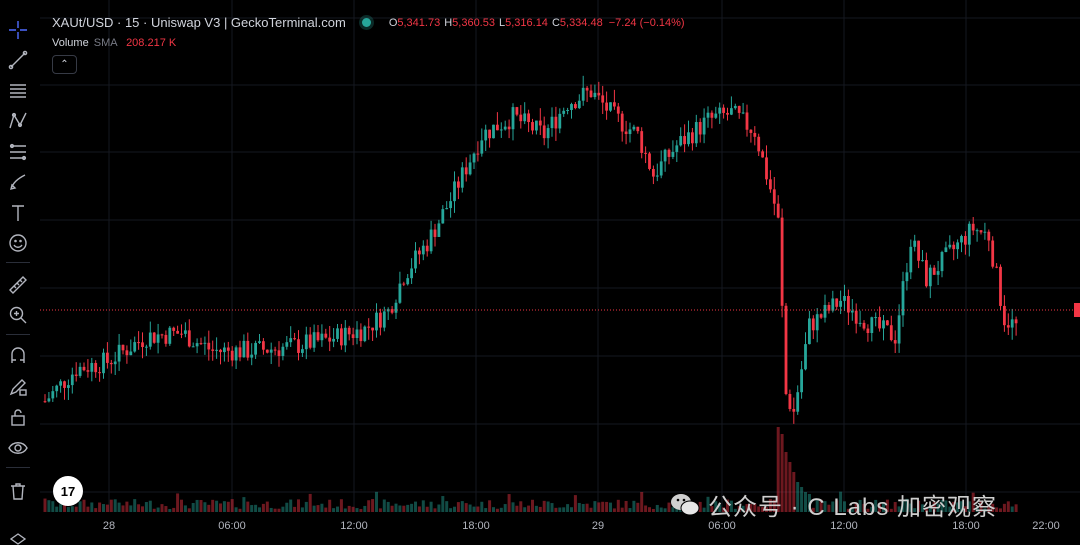  Describe the element at coordinates (18, 91) in the screenshot. I see `horizontal-lines-icon` at that location.